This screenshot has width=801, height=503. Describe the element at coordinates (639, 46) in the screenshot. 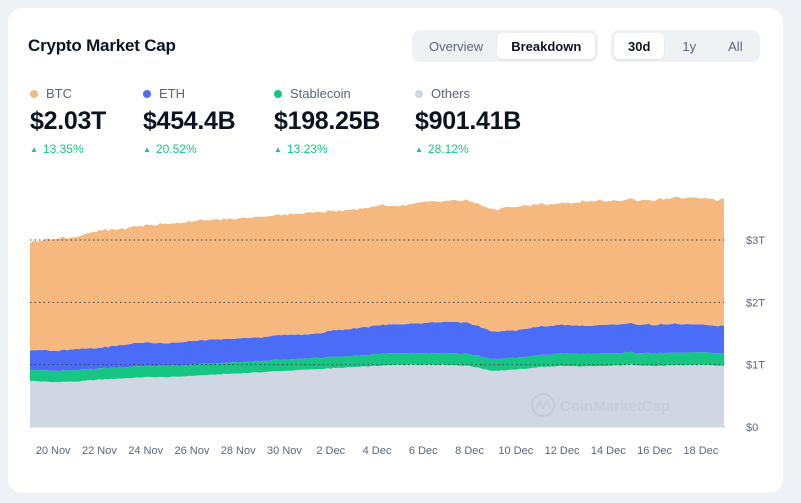

I see `range-30d: 30d` at that location.